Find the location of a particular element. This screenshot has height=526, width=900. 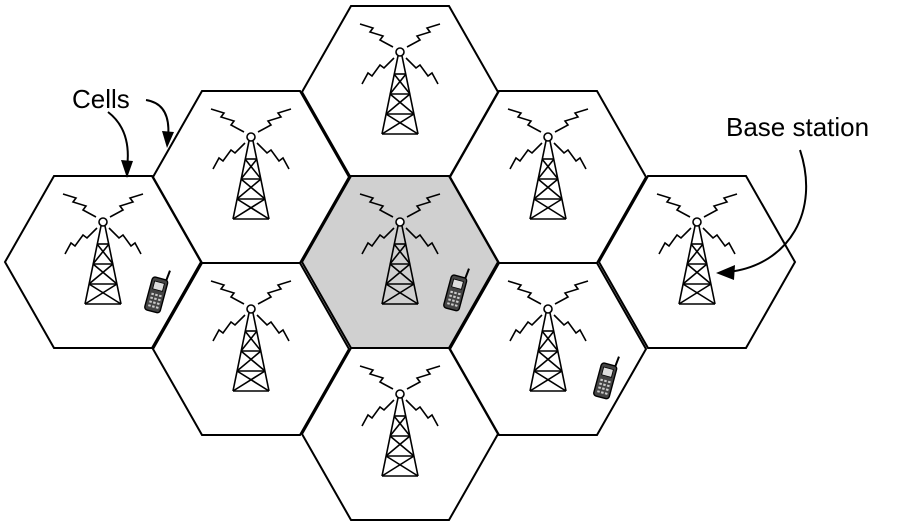

base-station-arrow is located at coordinates (762, 214).